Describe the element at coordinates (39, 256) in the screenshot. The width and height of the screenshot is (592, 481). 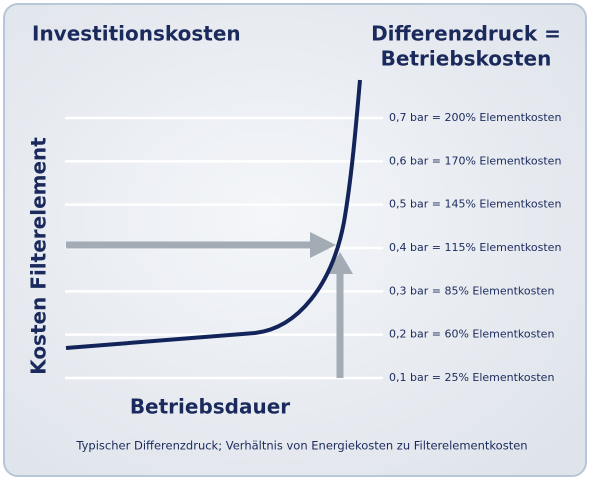
I see `y-label: Kosten Filterelement` at that location.